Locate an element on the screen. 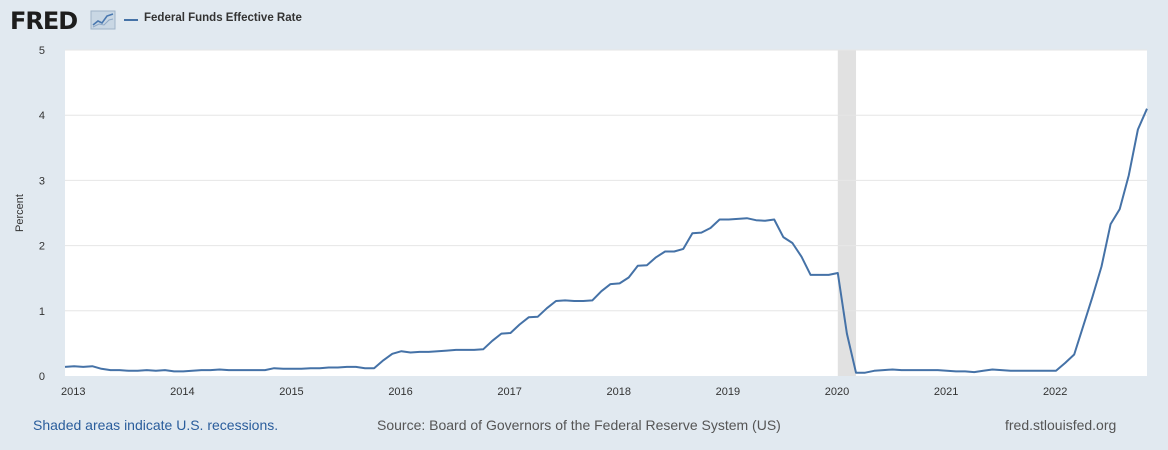 The image size is (1168, 450). x-tick-label: 2014 is located at coordinates (182, 392).